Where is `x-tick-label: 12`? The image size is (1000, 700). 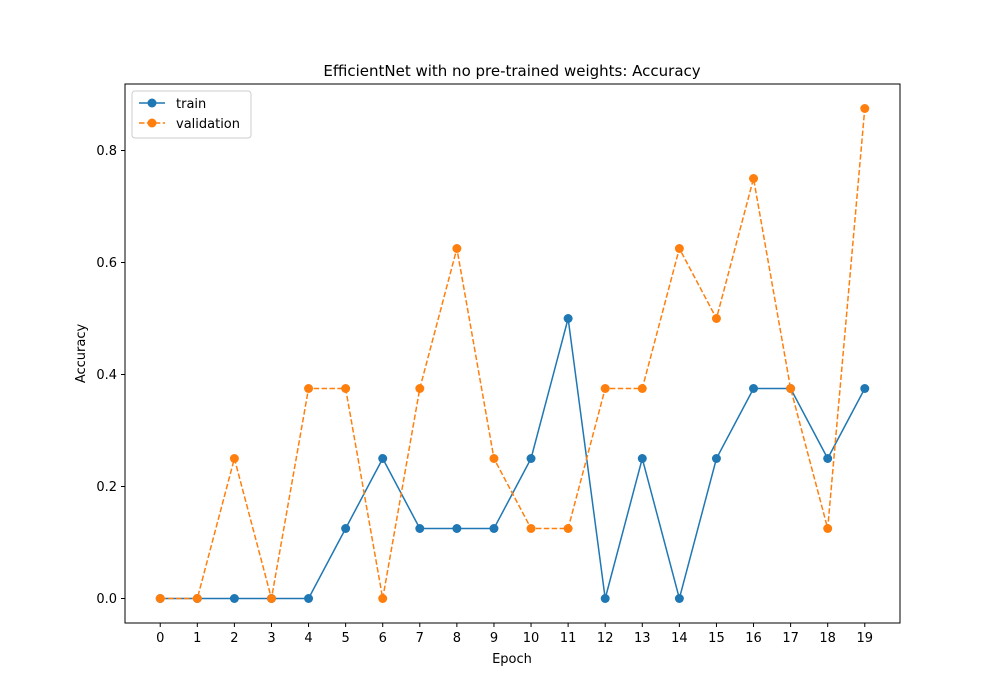
x-tick-label: 12 is located at coordinates (605, 638).